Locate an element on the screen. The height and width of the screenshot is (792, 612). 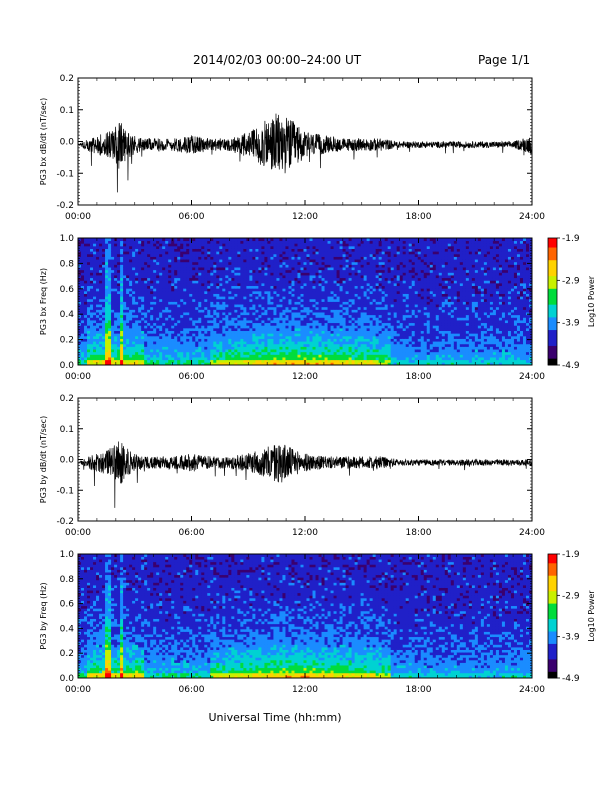
page-title: 2014/02/03 00:00–24:00 UT is located at coordinates (277, 60).